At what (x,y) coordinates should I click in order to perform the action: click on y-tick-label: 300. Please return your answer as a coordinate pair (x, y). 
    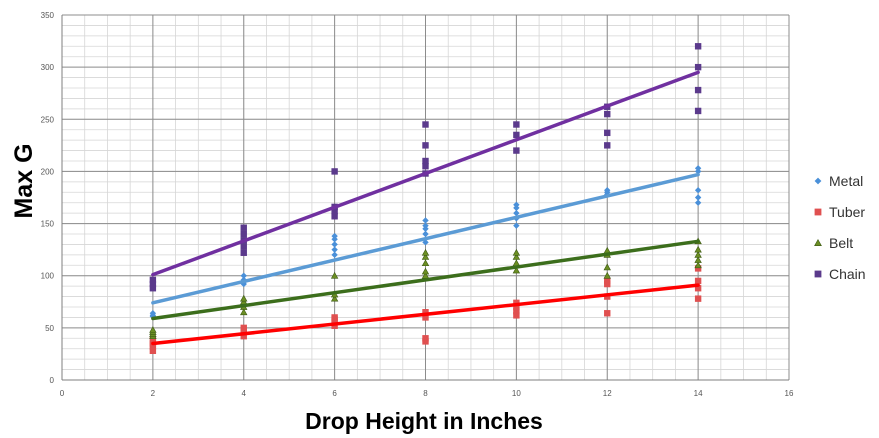
    Looking at the image, I should click on (48, 67).